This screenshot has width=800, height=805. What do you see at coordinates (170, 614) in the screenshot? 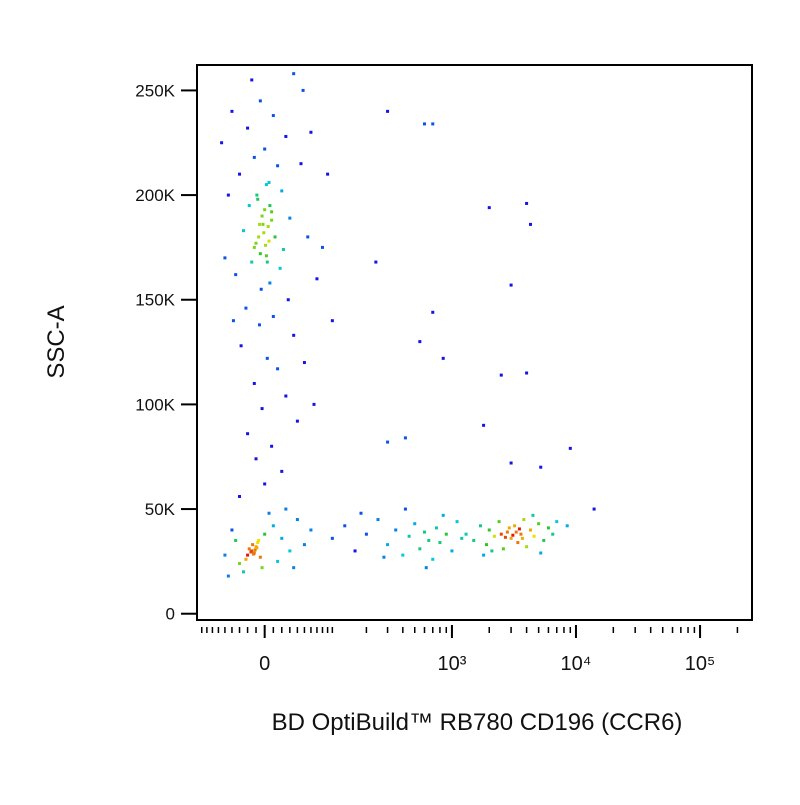
I see `y-tick-label: 0` at bounding box center [170, 614].